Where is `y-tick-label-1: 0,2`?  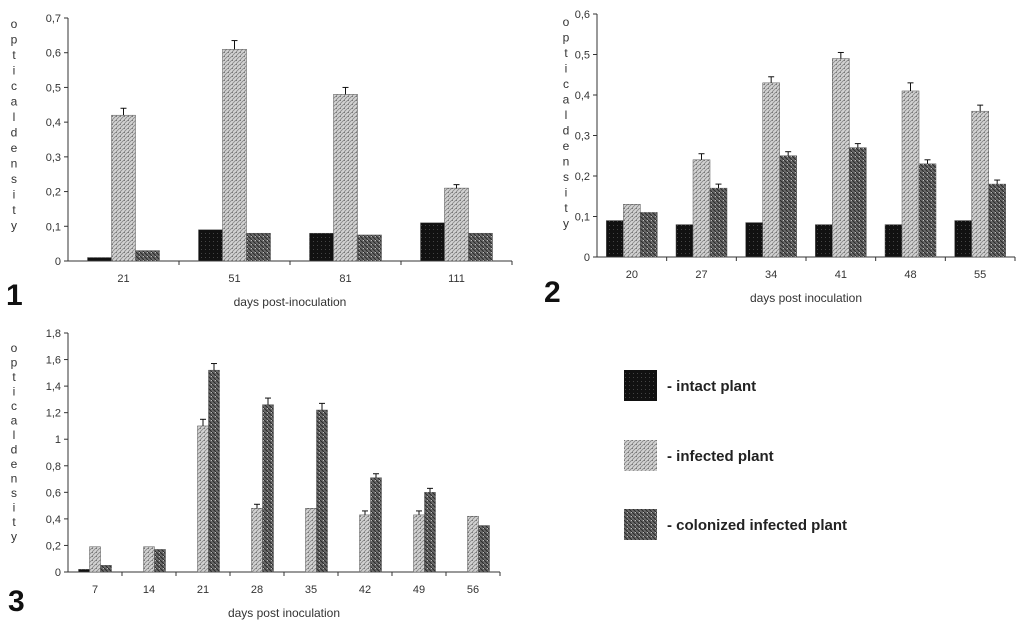 y-tick-label-1: 0,2 is located at coordinates (53, 193).